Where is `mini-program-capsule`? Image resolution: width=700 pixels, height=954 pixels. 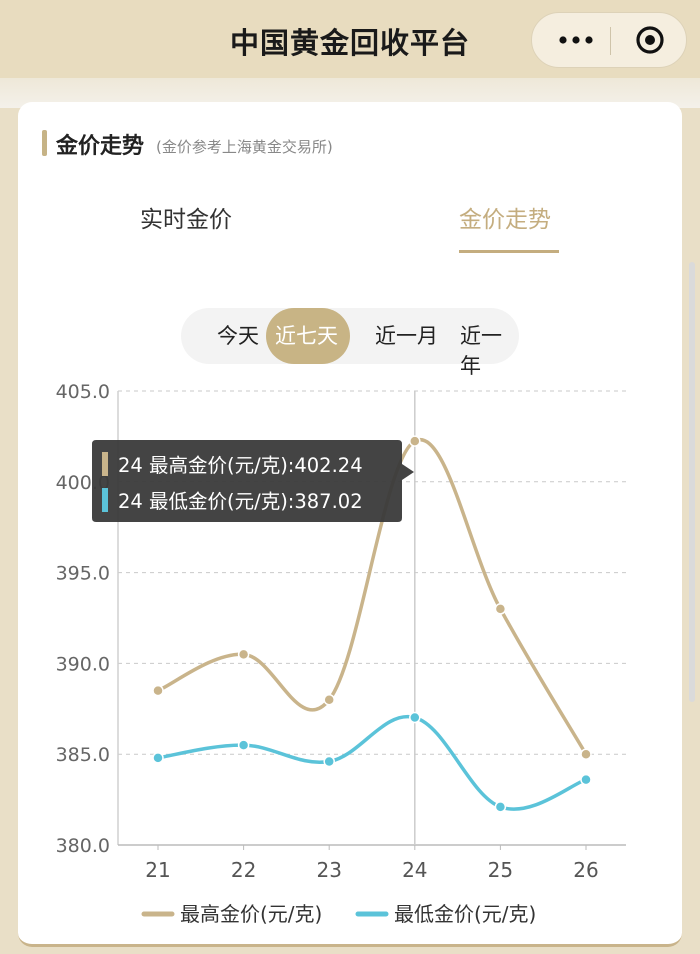
mini-program-capsule is located at coordinates (609, 40).